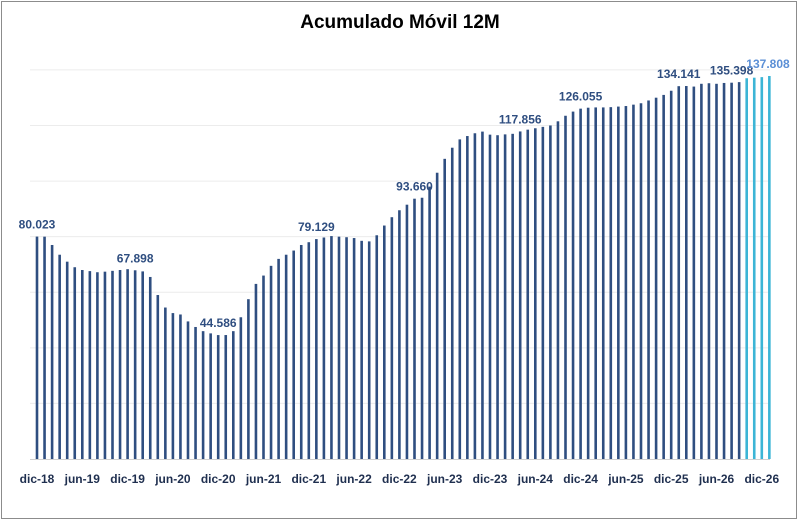 The width and height of the screenshot is (800, 522). What do you see at coordinates (308, 479) in the screenshot?
I see `x-tick-label: dic-21` at bounding box center [308, 479].